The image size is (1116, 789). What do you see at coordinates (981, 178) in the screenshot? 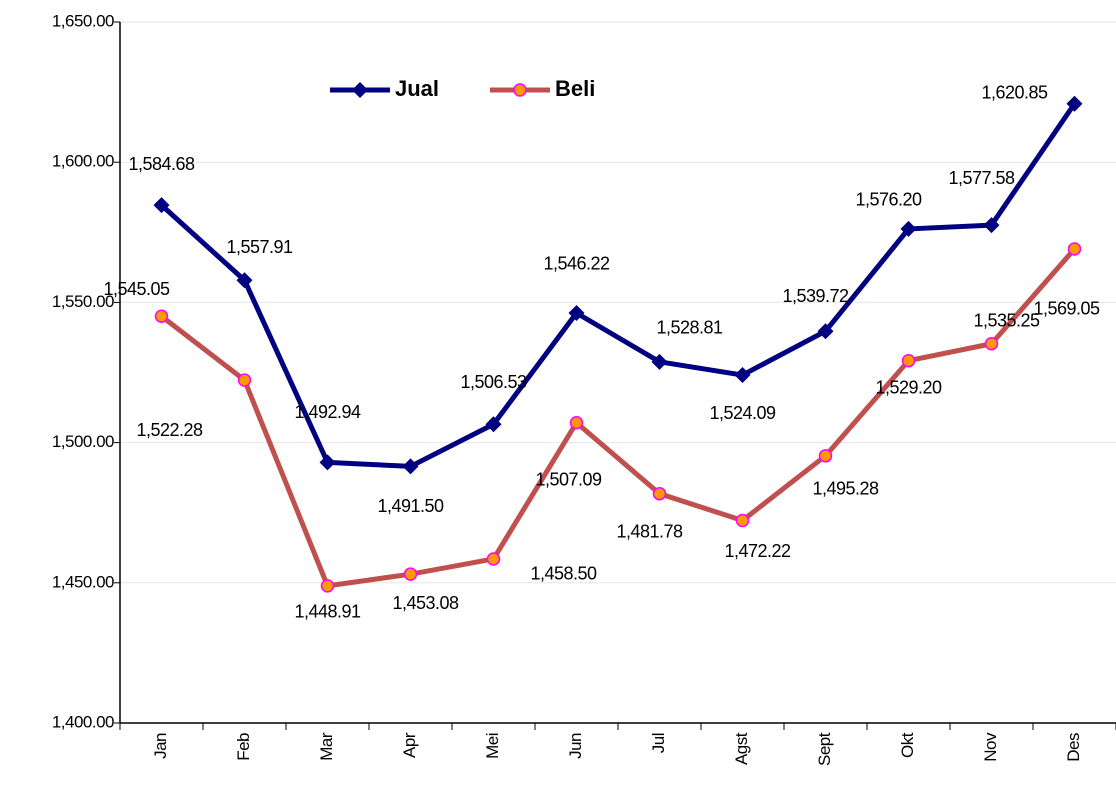
I see `data-label: 1,577.58` at bounding box center [981, 178].